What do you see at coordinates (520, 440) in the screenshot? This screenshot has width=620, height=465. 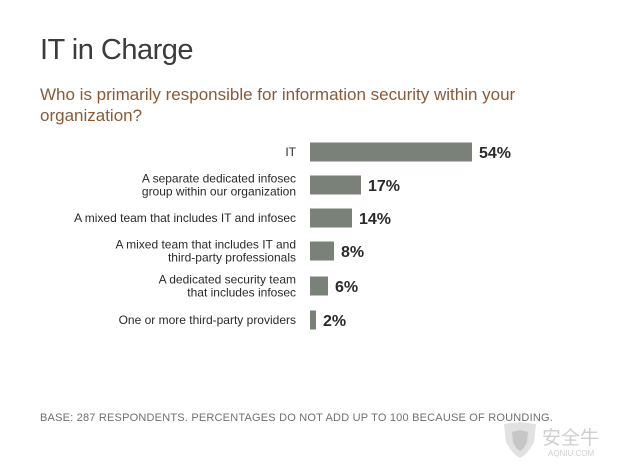 I see `shield-inner-icon` at bounding box center [520, 440].